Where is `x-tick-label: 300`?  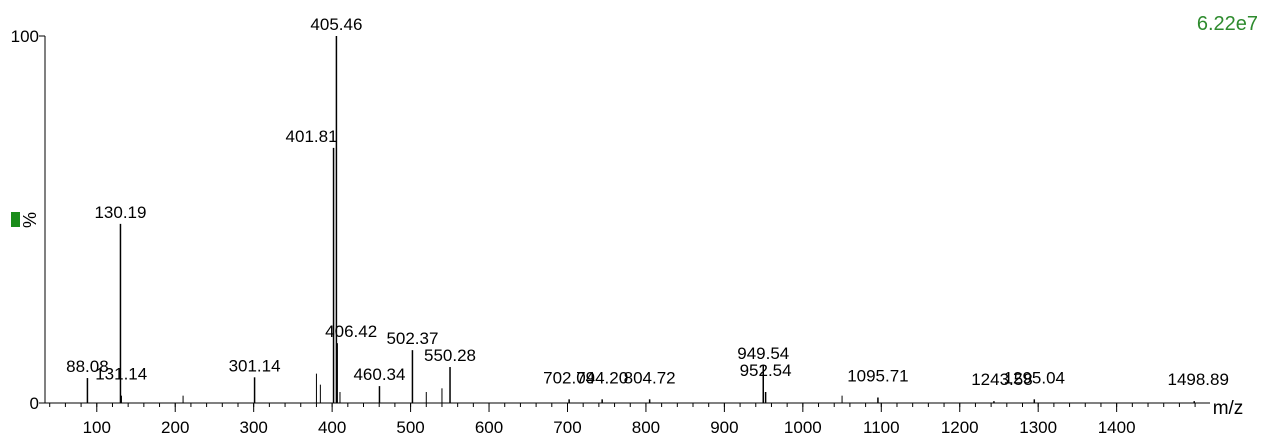
x-tick-label: 300 is located at coordinates (253, 427).